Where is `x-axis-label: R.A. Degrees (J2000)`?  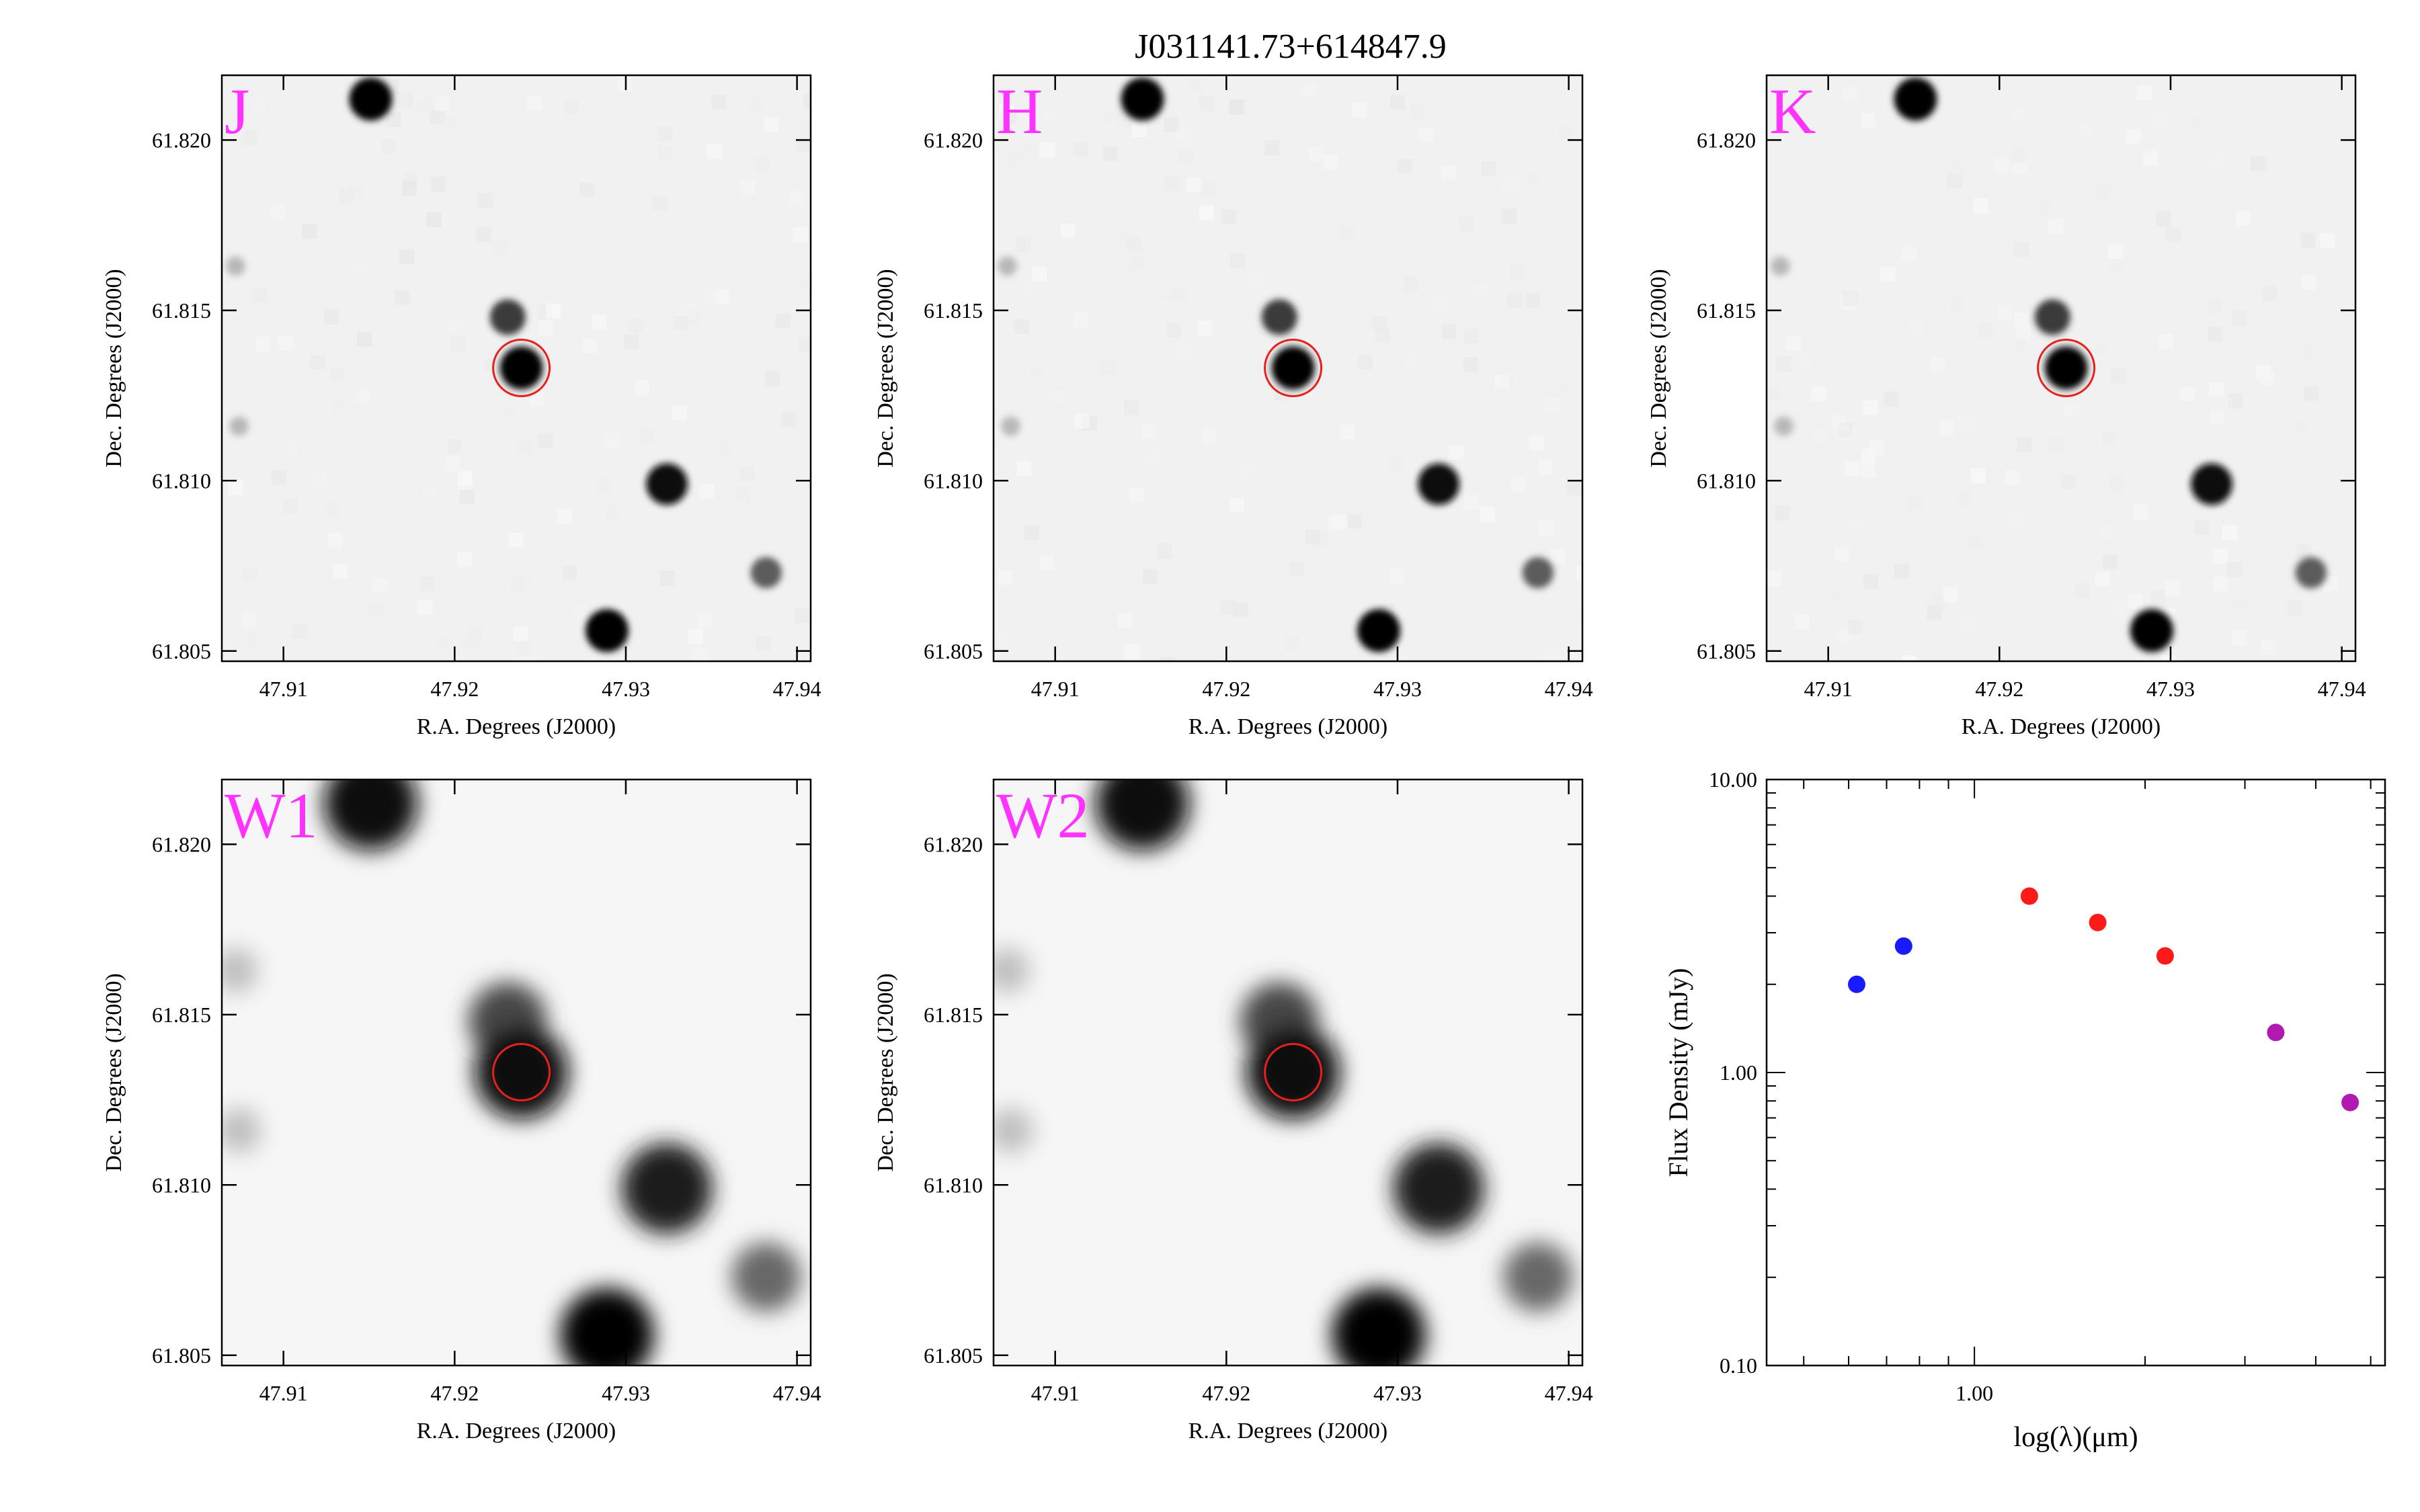 x-axis-label: R.A. Degrees (J2000) is located at coordinates (1288, 1431).